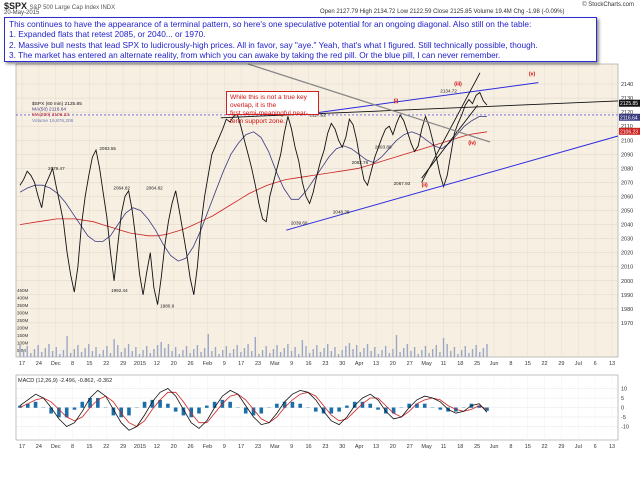  What do you see at coordinates (50, 115) in the screenshot?
I see `legend-entry: MA(200) 2106.23` at bounding box center [50, 115].